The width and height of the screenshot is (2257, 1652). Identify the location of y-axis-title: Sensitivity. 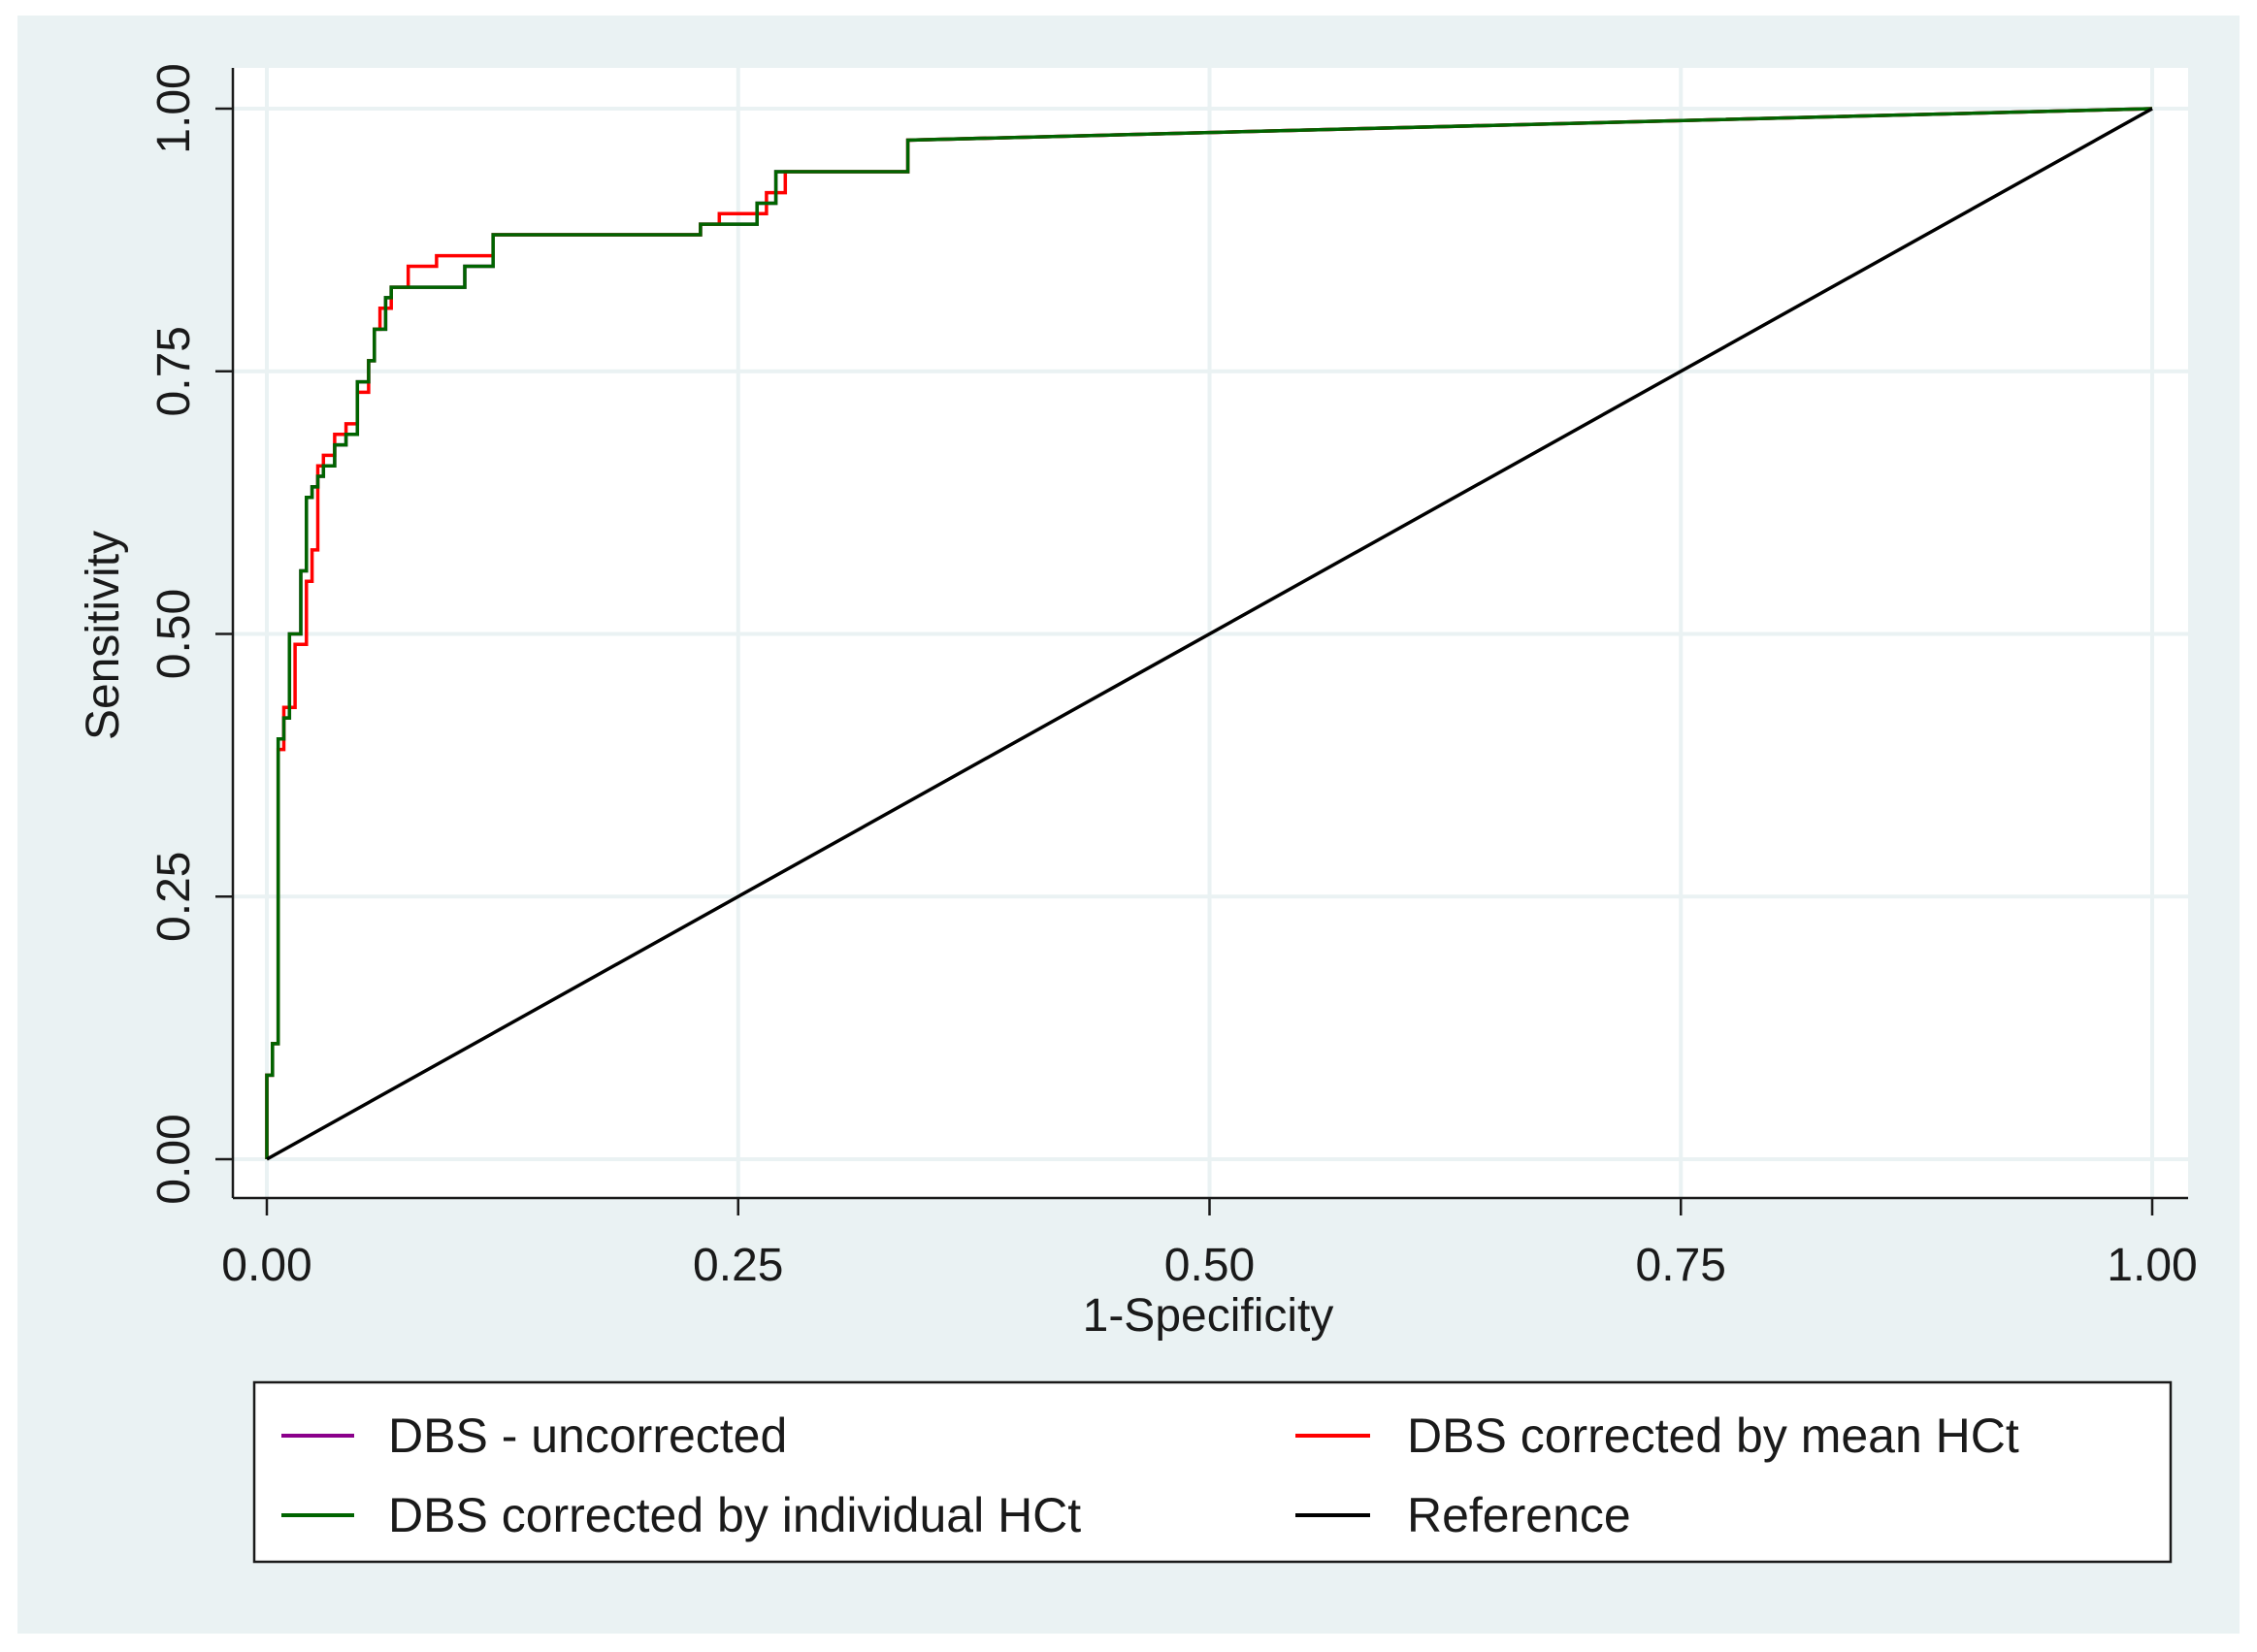
(103, 635).